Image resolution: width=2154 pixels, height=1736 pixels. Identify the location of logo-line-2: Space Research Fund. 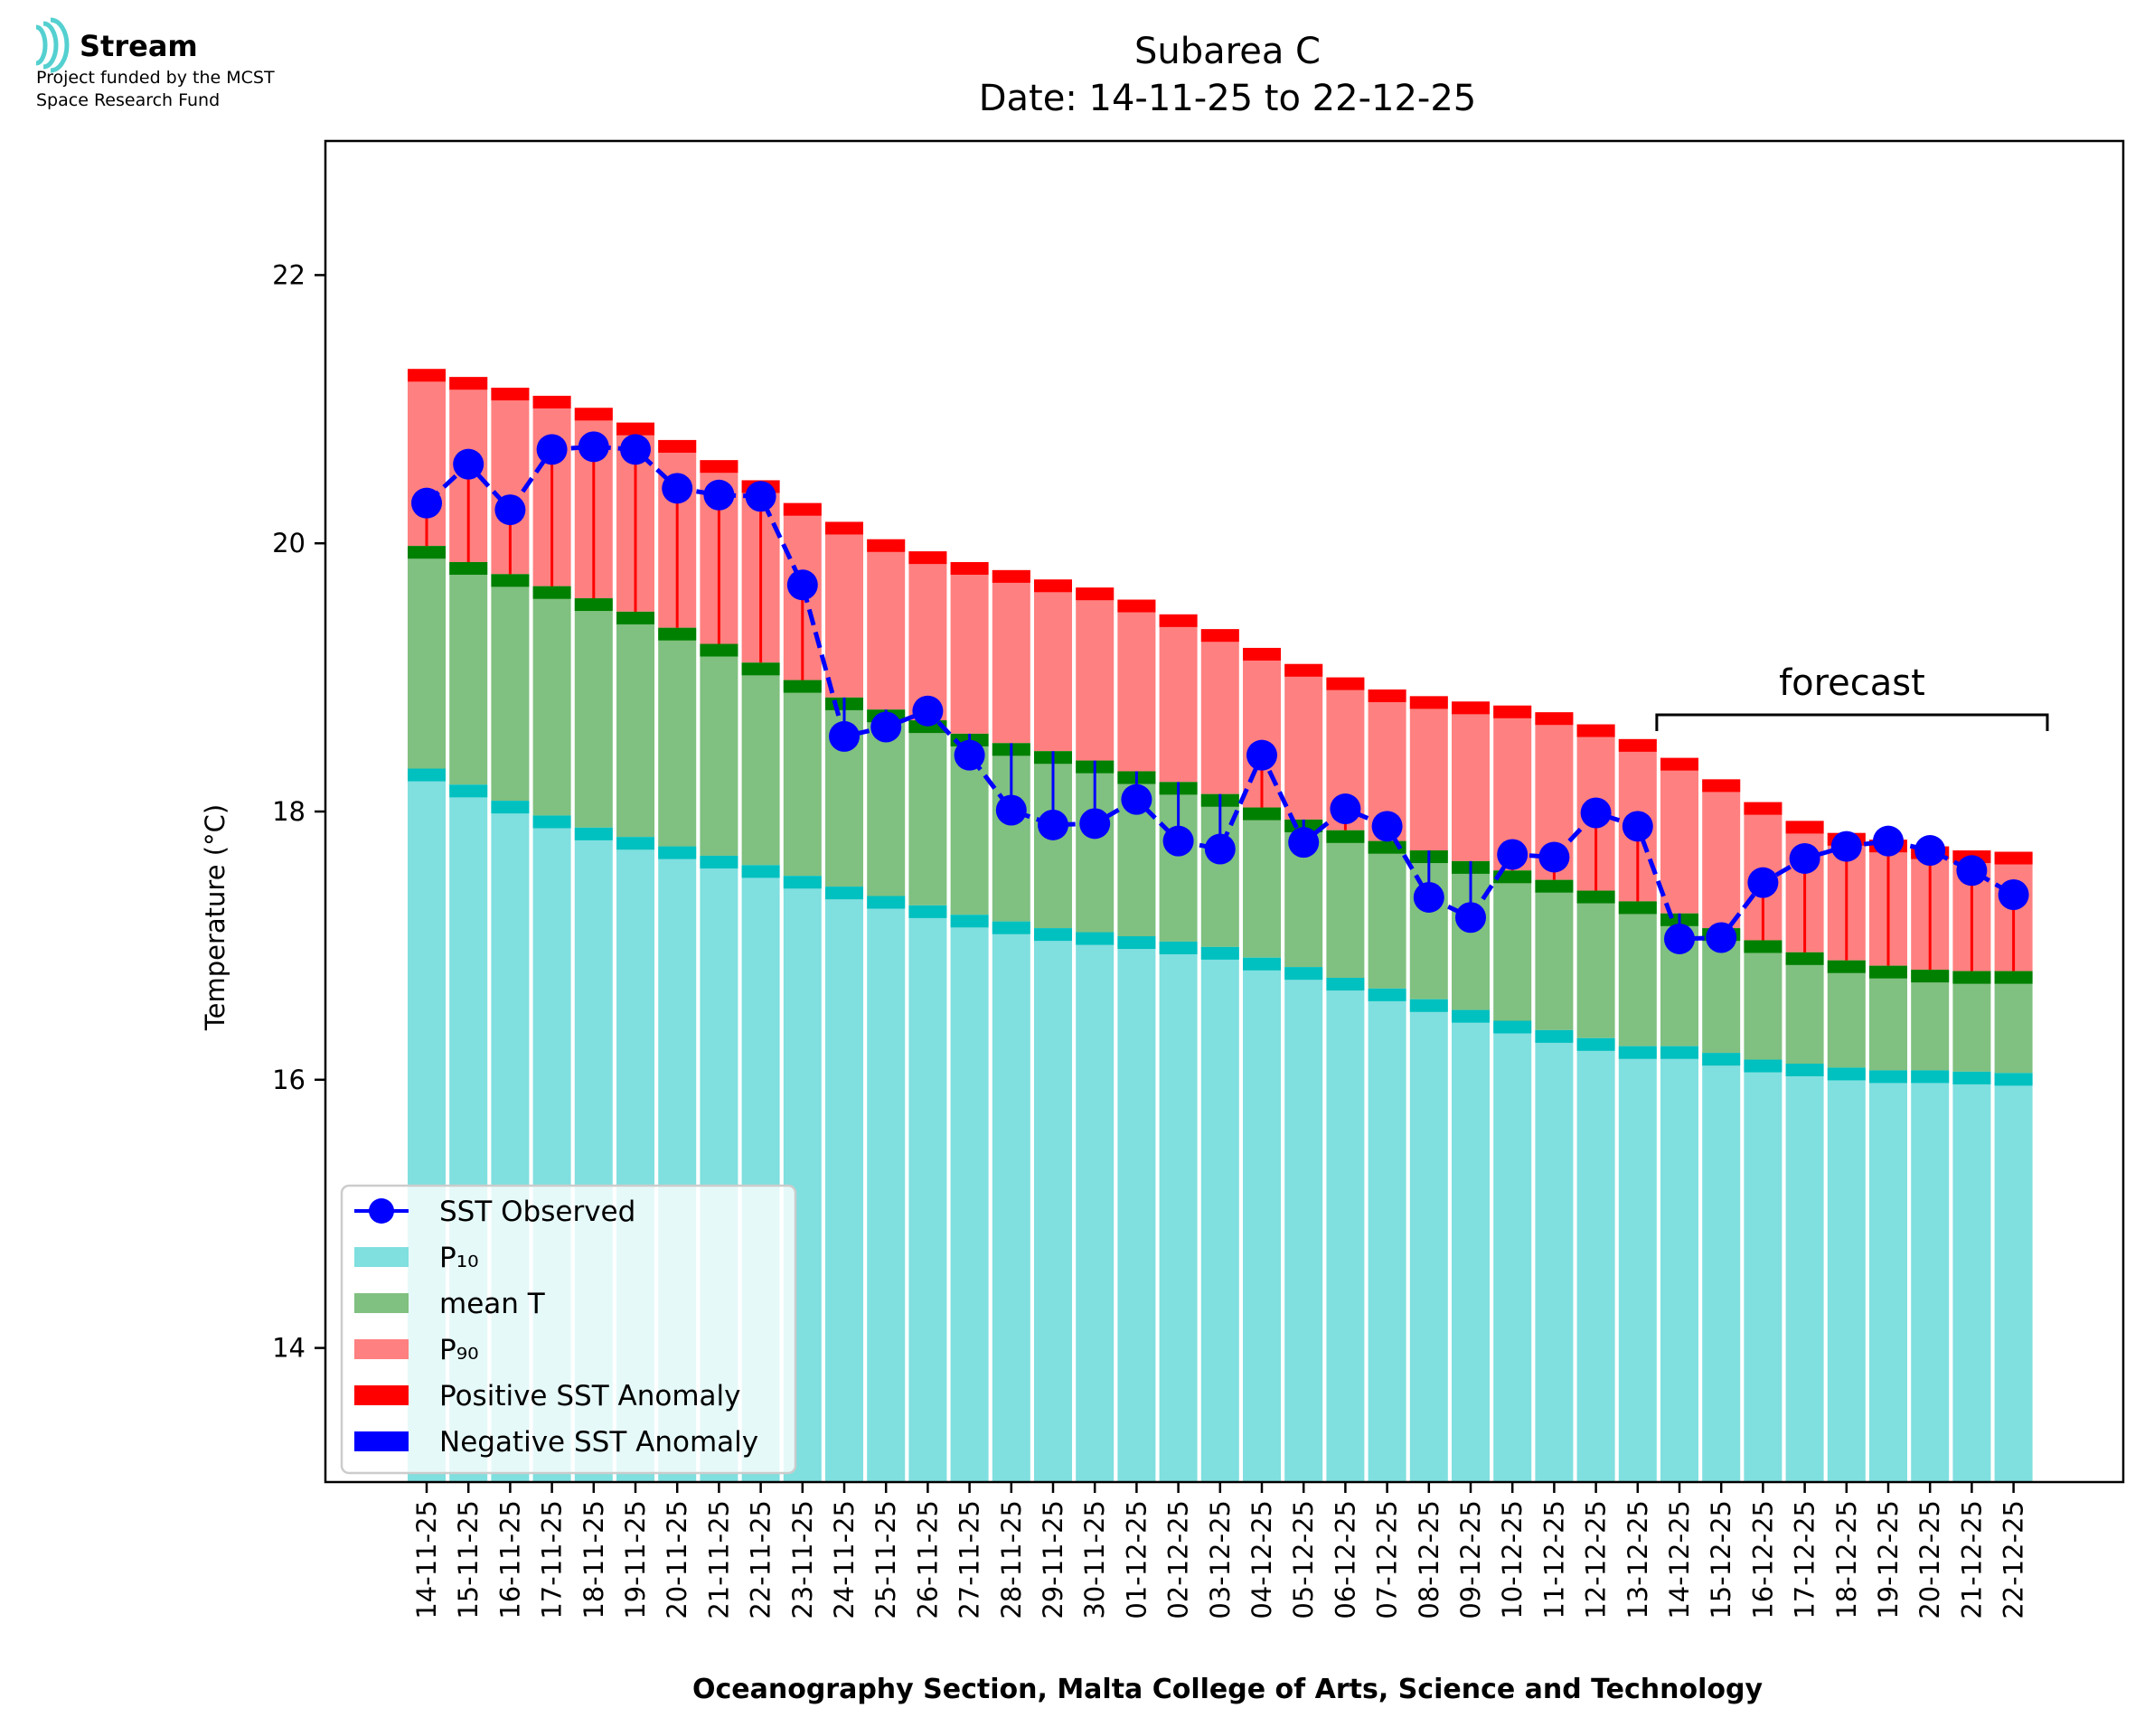
(128, 100).